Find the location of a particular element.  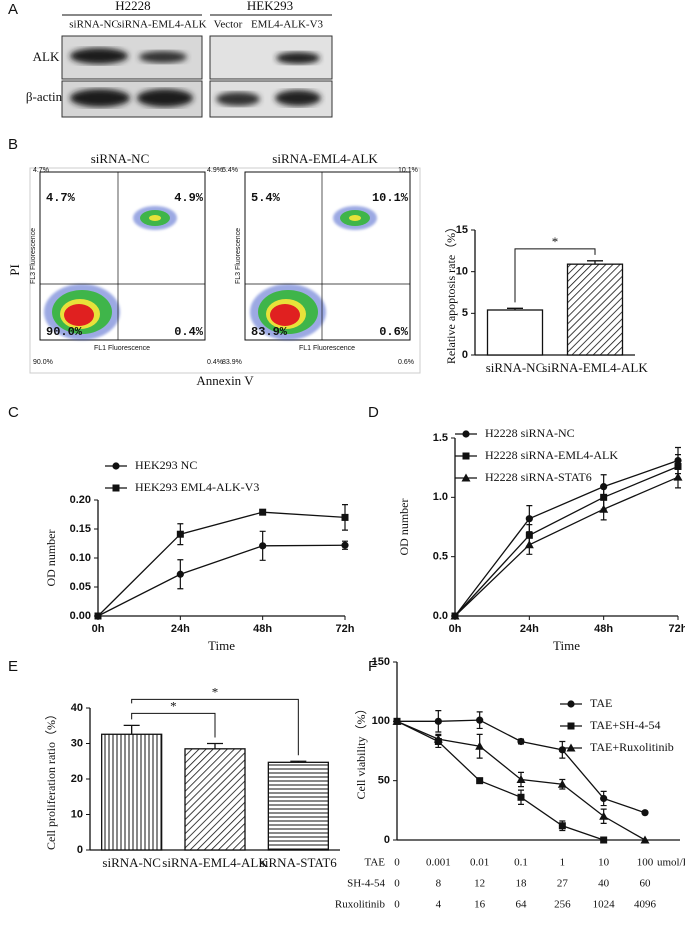

y-tick-label: 5 is located at coordinates (465, 313).